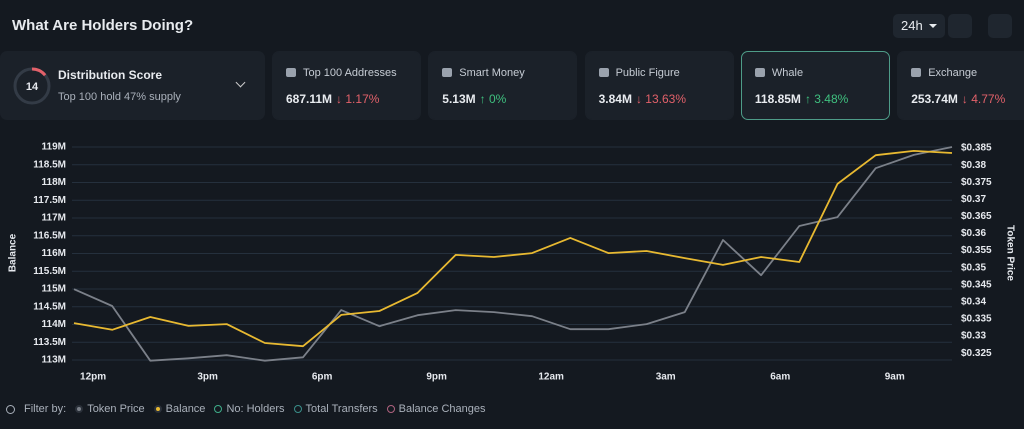 This screenshot has width=1024, height=429. I want to click on card-name: Top 100 Addresses, so click(350, 73).